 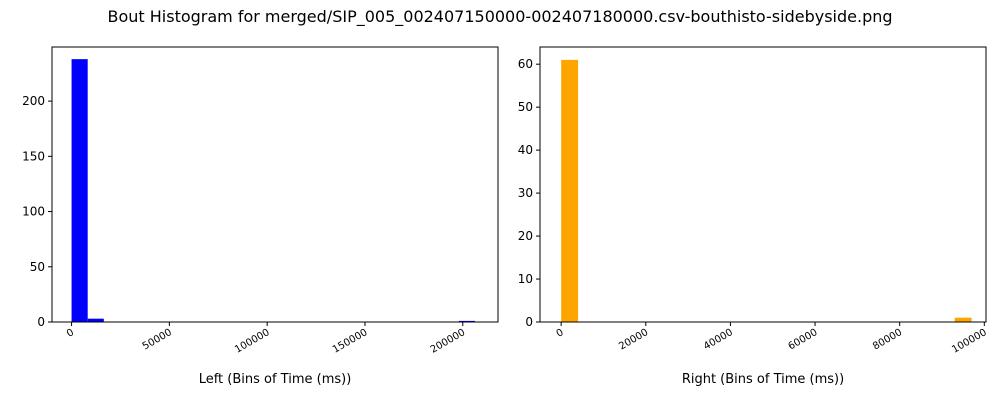 I want to click on left-xtick-label-4: 200000, so click(x=448, y=341).